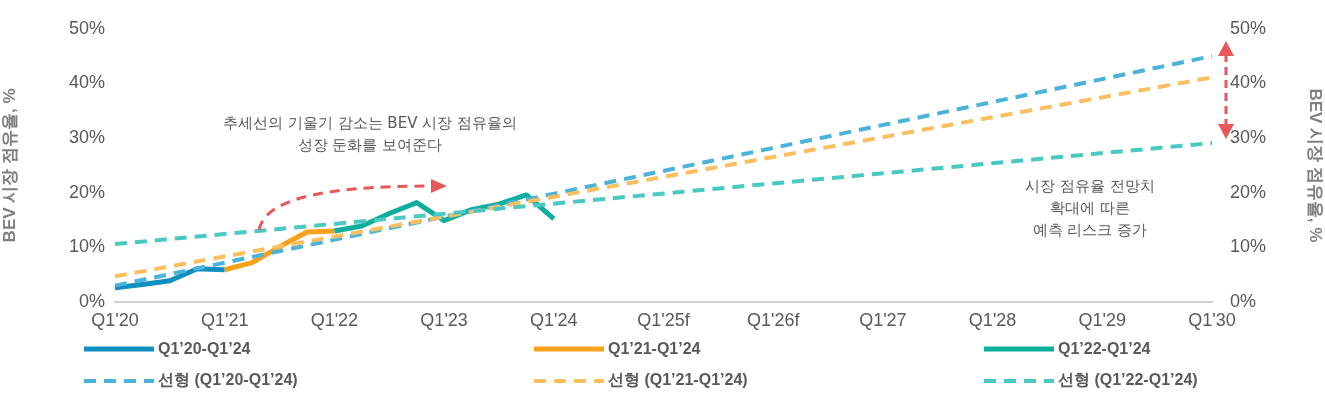  What do you see at coordinates (1315, 165) in the screenshot?
I see `y2-axis-title: BEV 시장 점유율, %` at bounding box center [1315, 165].